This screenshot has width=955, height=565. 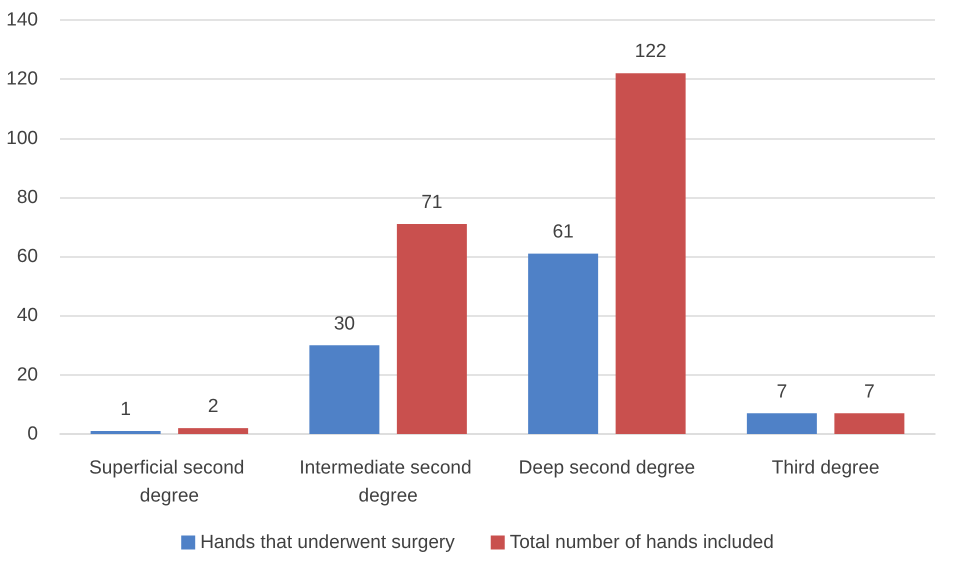 What do you see at coordinates (826, 468) in the screenshot?
I see `x-tick-label: Third degree` at bounding box center [826, 468].